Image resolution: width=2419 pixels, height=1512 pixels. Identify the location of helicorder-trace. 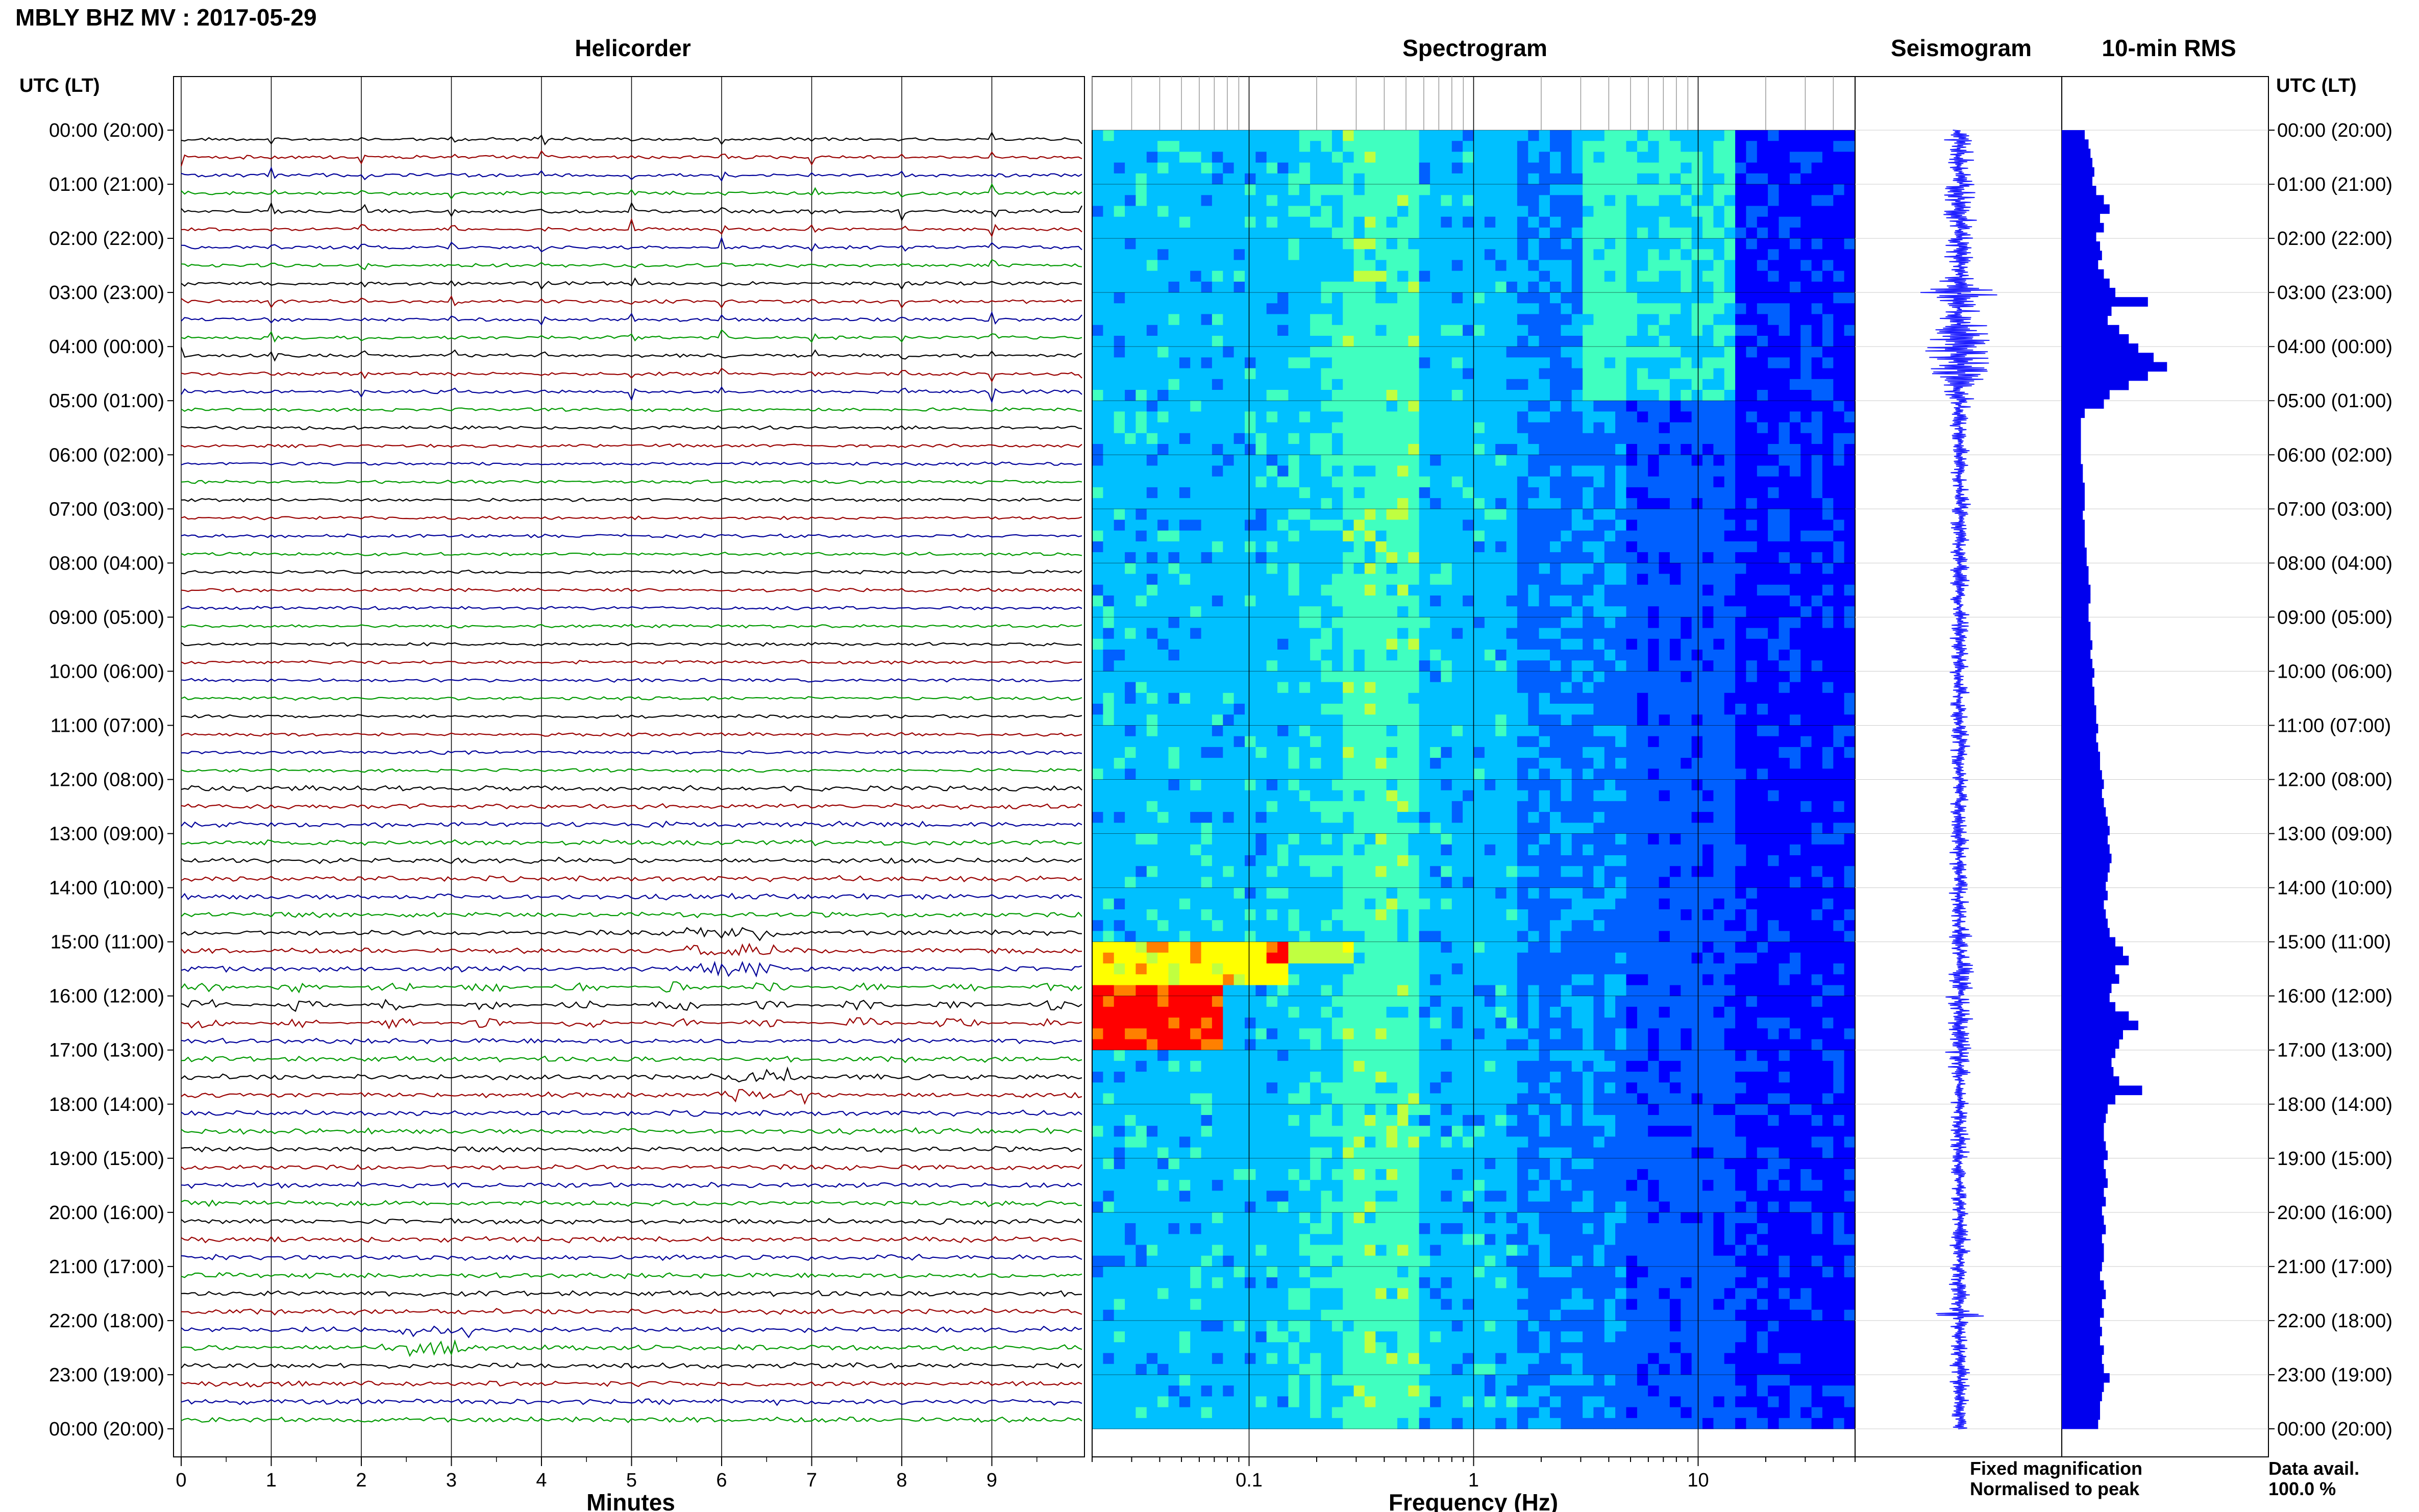
(631, 482).